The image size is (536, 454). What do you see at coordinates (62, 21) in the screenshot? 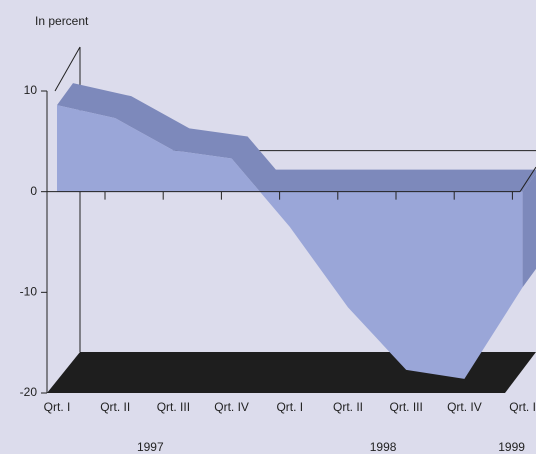
I see `axis-title: In percent` at bounding box center [62, 21].